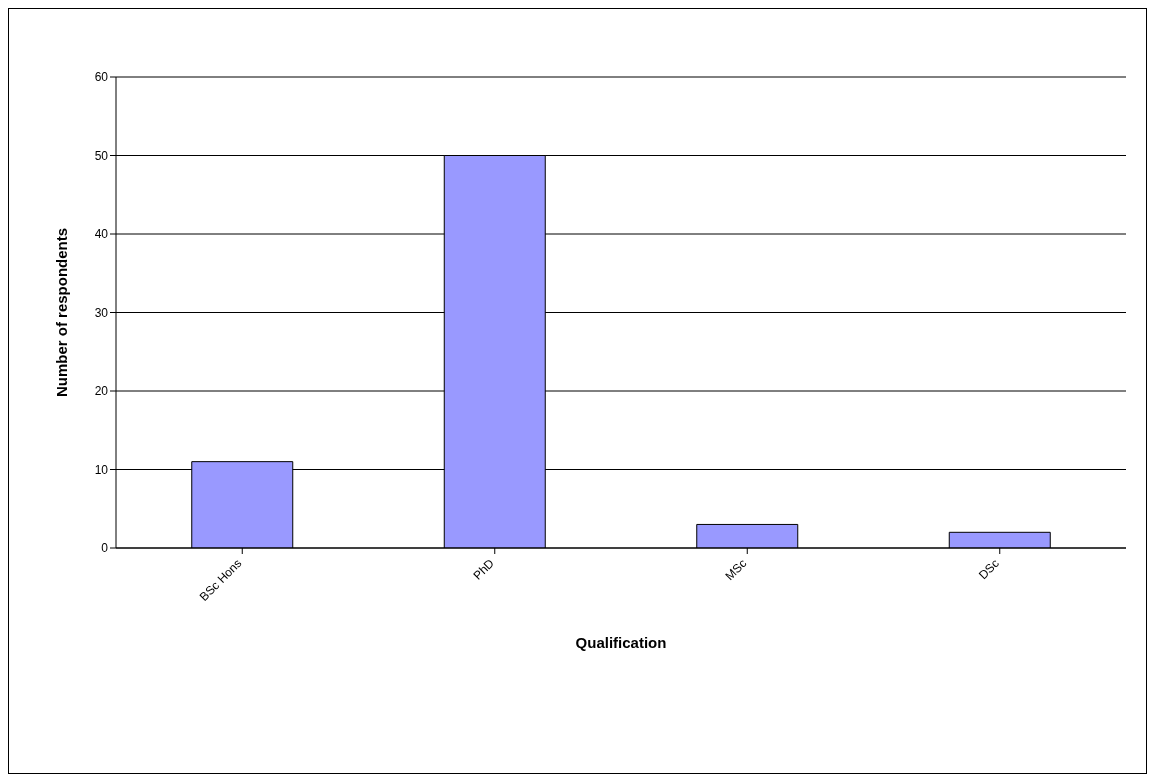  Describe the element at coordinates (101, 312) in the screenshot. I see `y-tick-label: 30` at that location.